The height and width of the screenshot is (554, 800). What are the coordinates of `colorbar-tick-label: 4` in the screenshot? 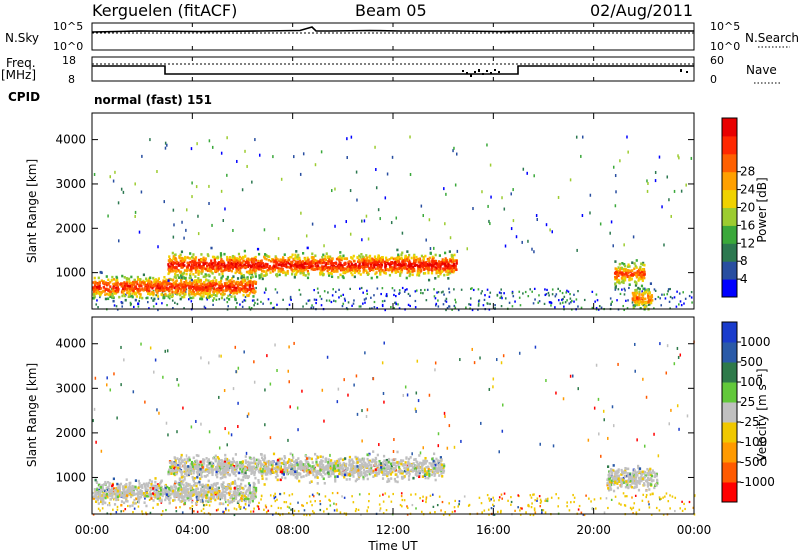 It's located at (744, 279).